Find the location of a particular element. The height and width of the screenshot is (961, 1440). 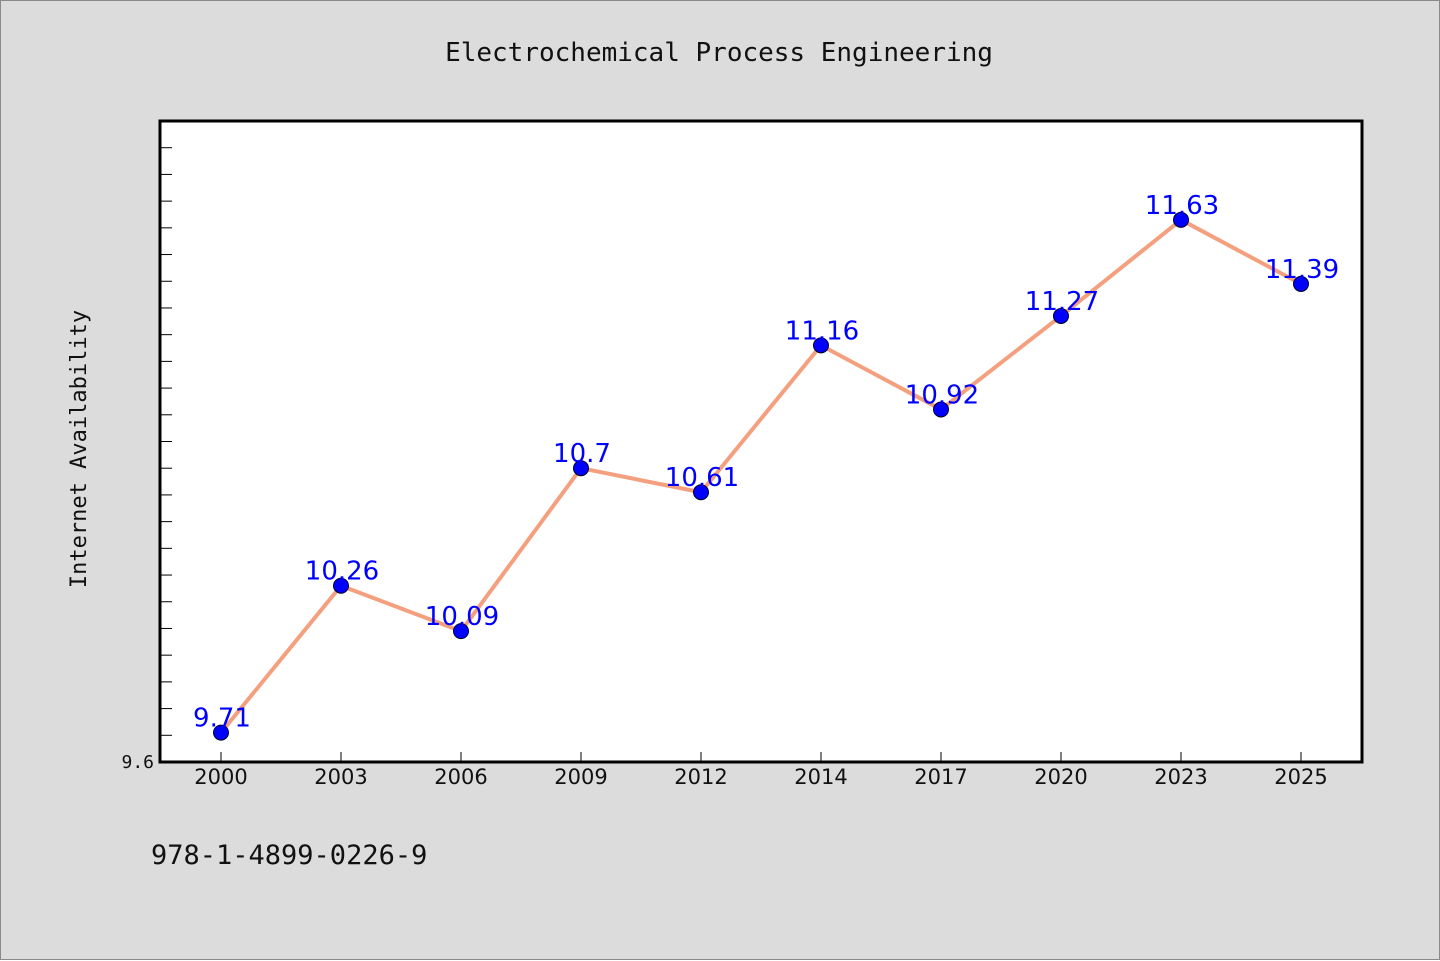

data-label: 10.7 is located at coordinates (582, 454).